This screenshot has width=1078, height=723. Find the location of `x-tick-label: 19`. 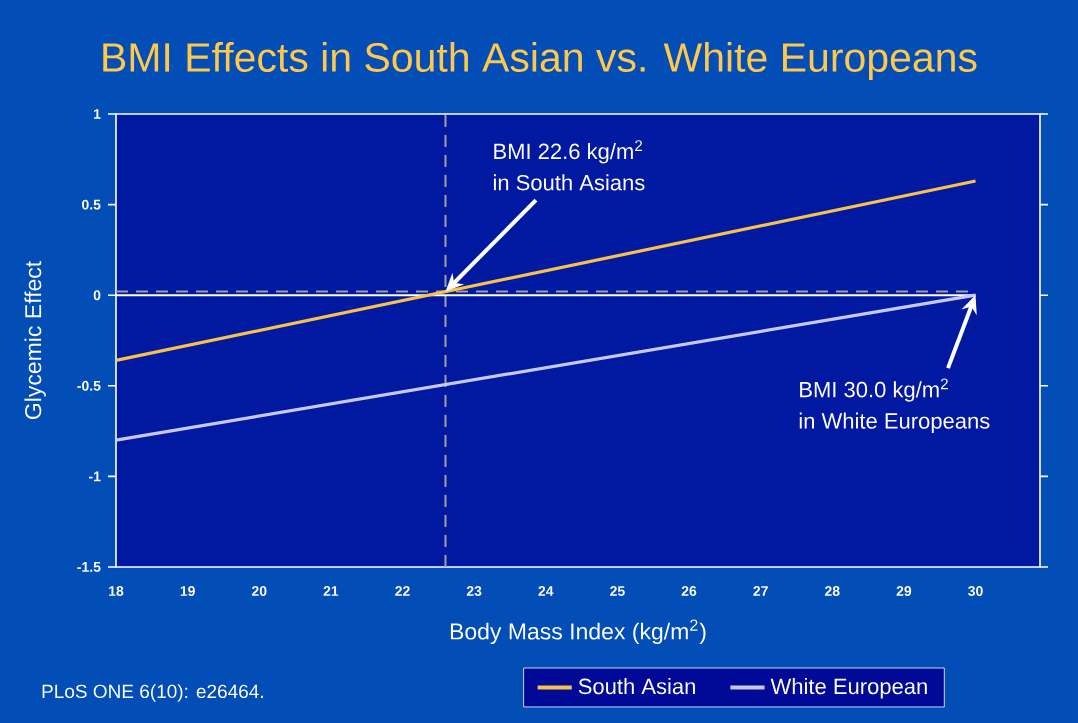

x-tick-label: 19 is located at coordinates (187, 591).